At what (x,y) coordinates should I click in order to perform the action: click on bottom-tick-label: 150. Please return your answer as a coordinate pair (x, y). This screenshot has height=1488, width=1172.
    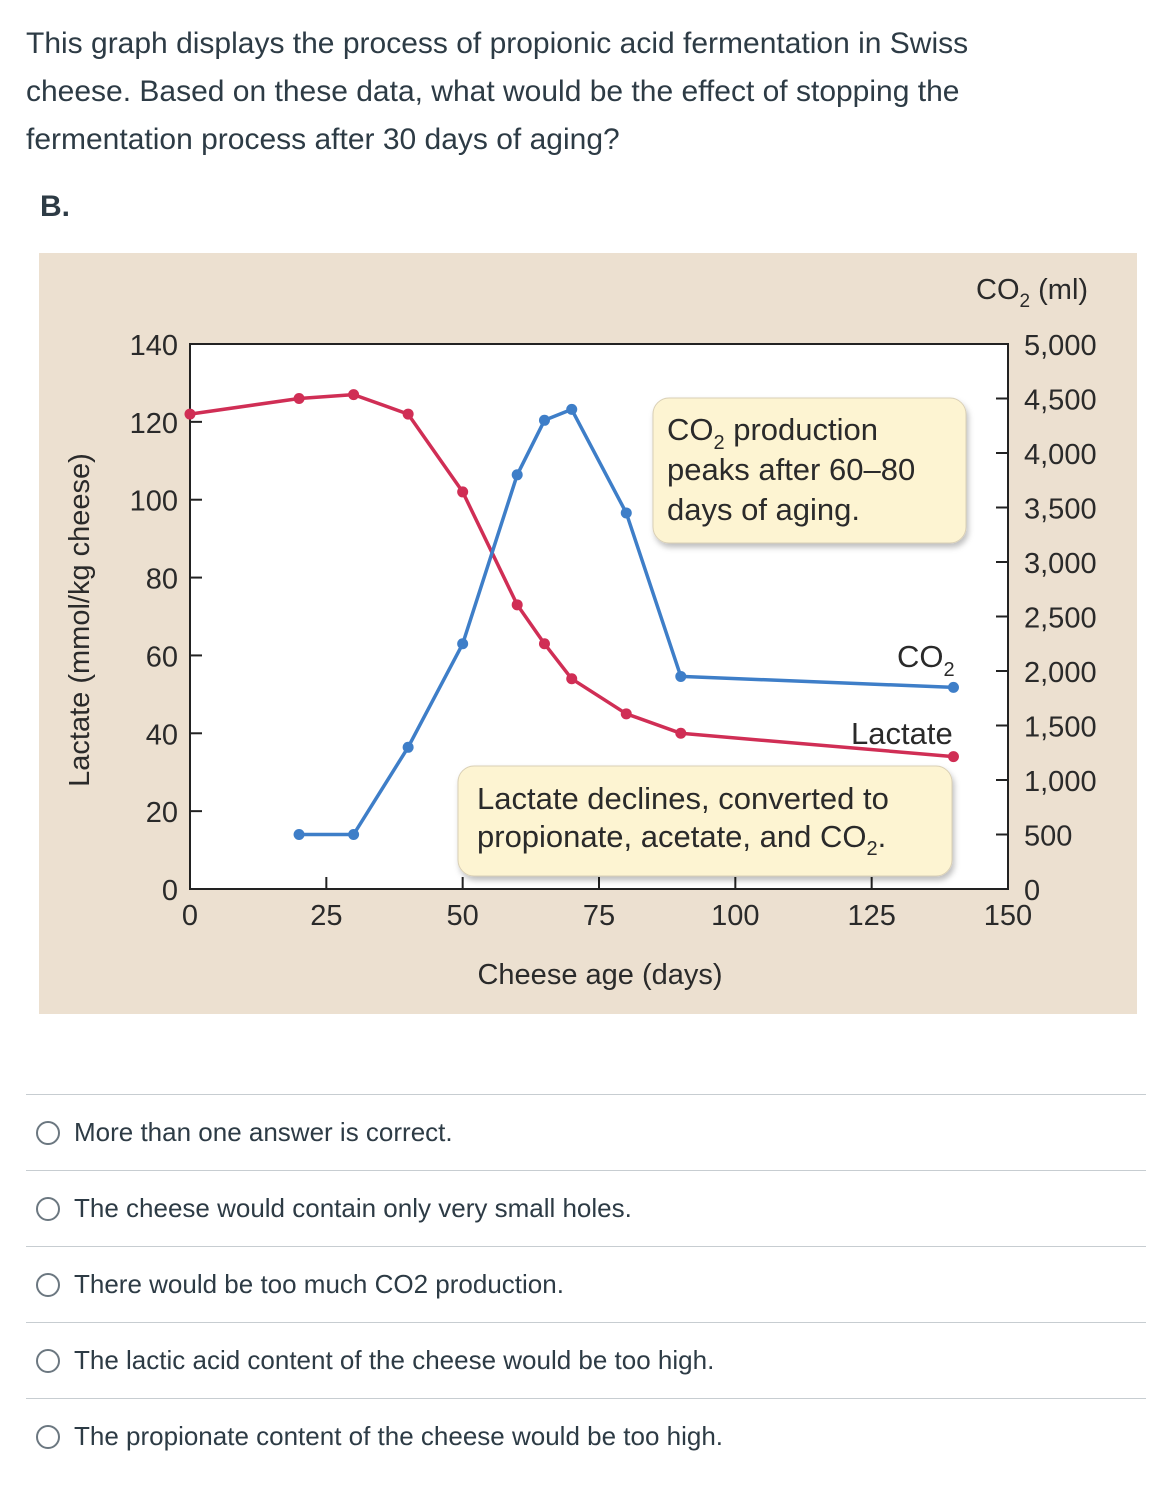
    Looking at the image, I should click on (1008, 916).